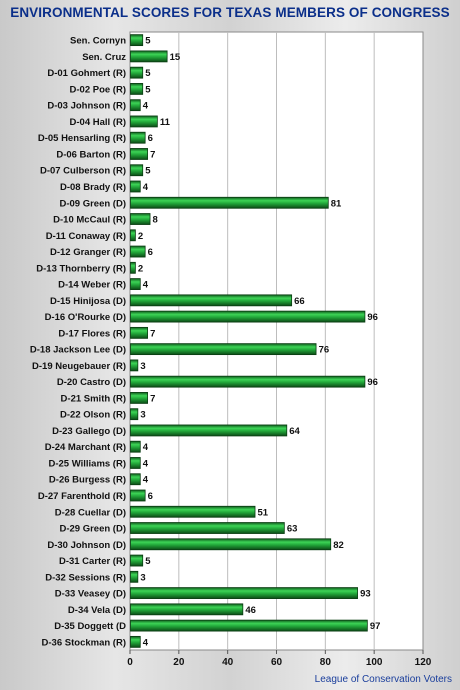 The width and height of the screenshot is (460, 690). I want to click on category-label: D-34 Vela (D), so click(97, 610).